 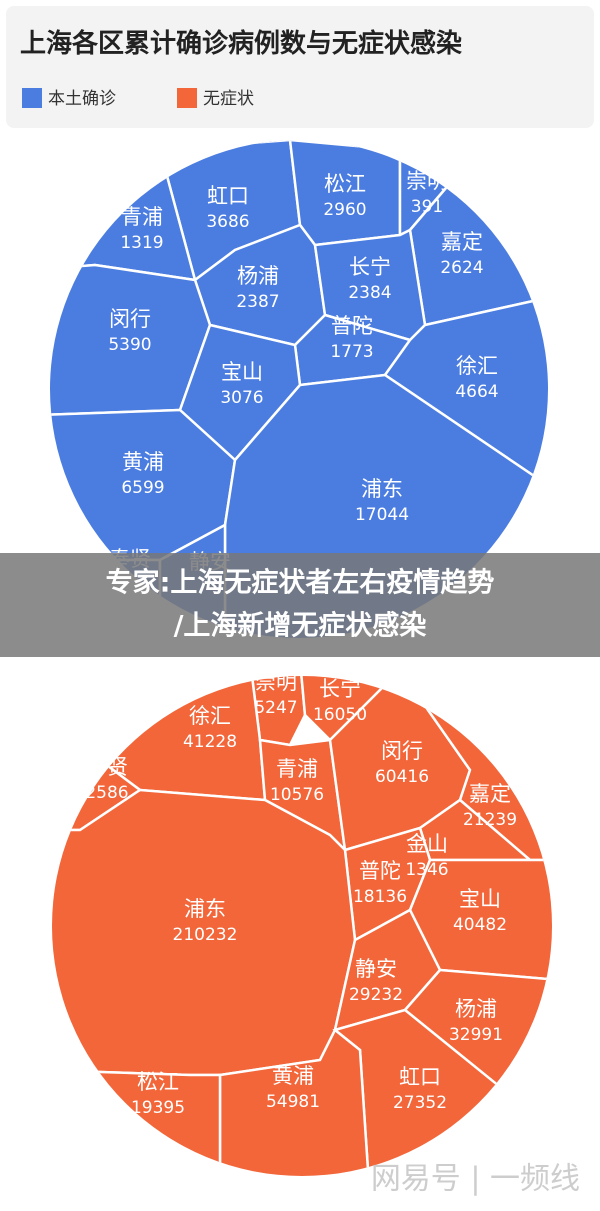 I want to click on cell-value: 16050, so click(x=340, y=715).